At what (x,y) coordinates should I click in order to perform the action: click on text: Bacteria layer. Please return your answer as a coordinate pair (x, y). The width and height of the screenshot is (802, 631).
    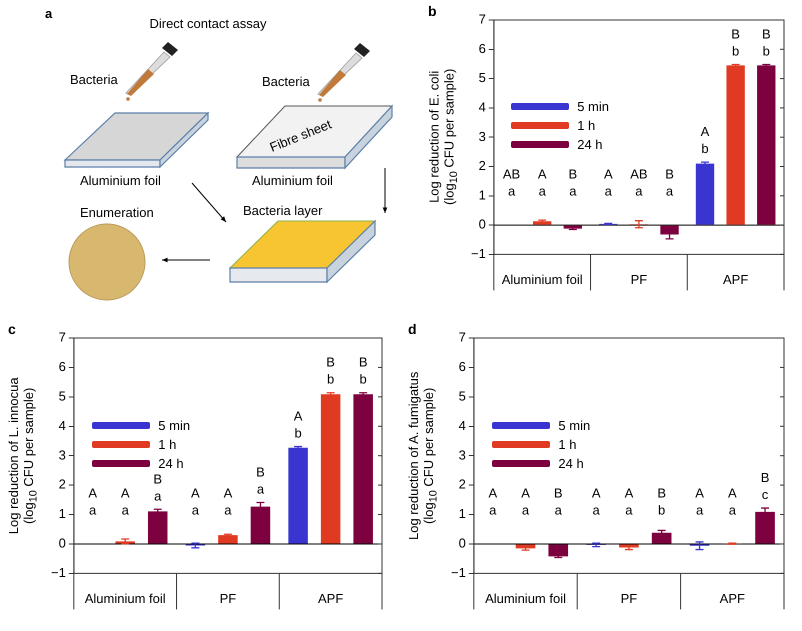
    Looking at the image, I should click on (283, 210).